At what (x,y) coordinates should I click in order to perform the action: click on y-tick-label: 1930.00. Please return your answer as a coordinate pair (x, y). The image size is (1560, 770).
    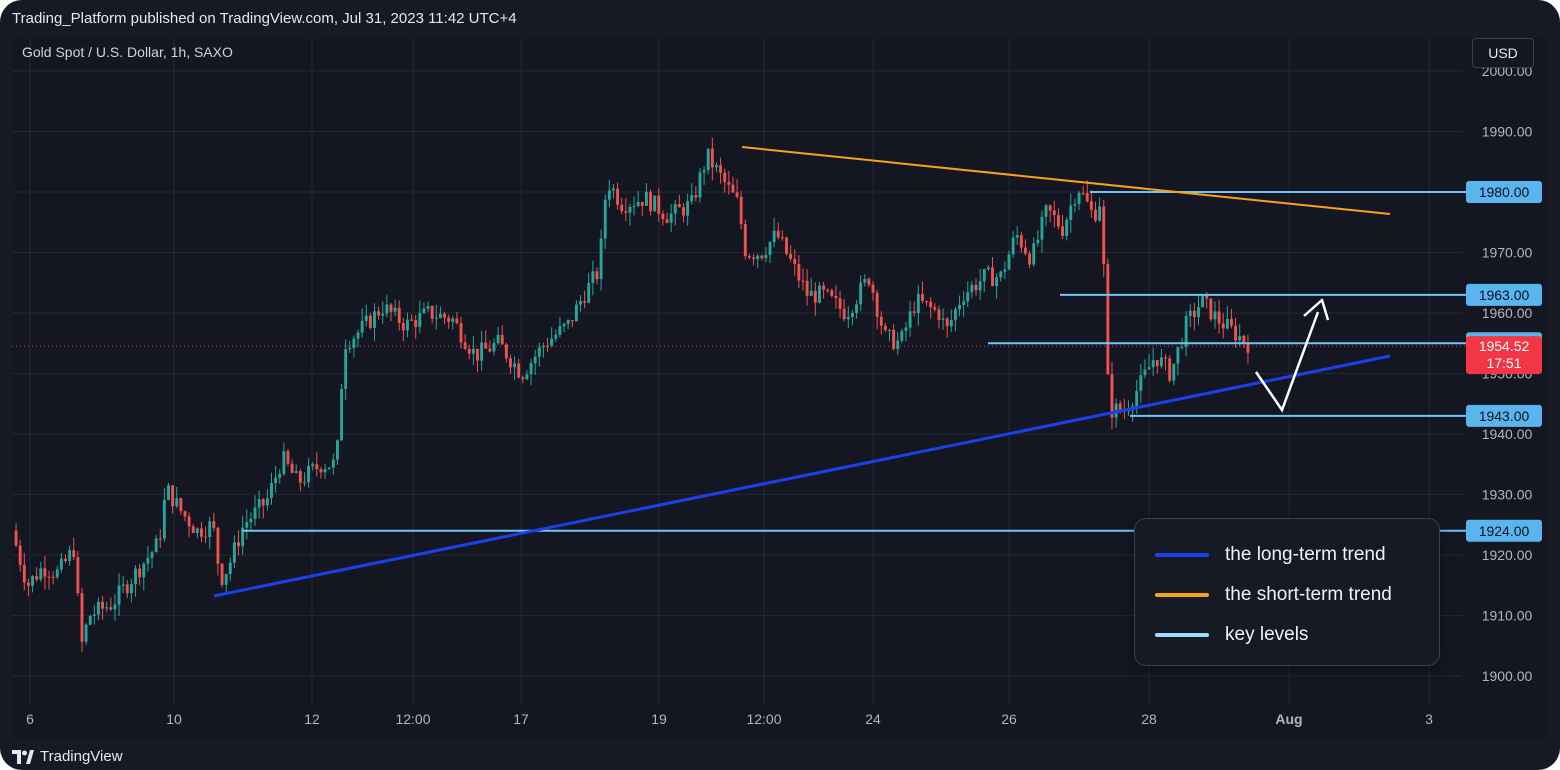
    Looking at the image, I should click on (1507, 495).